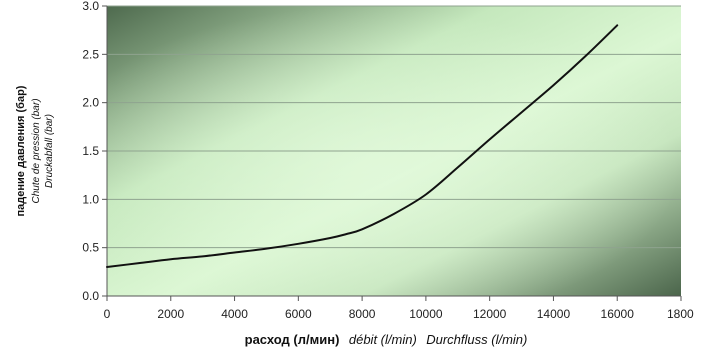 This screenshot has width=708, height=357. Describe the element at coordinates (618, 314) in the screenshot. I see `x-tick-label: 16000` at that location.